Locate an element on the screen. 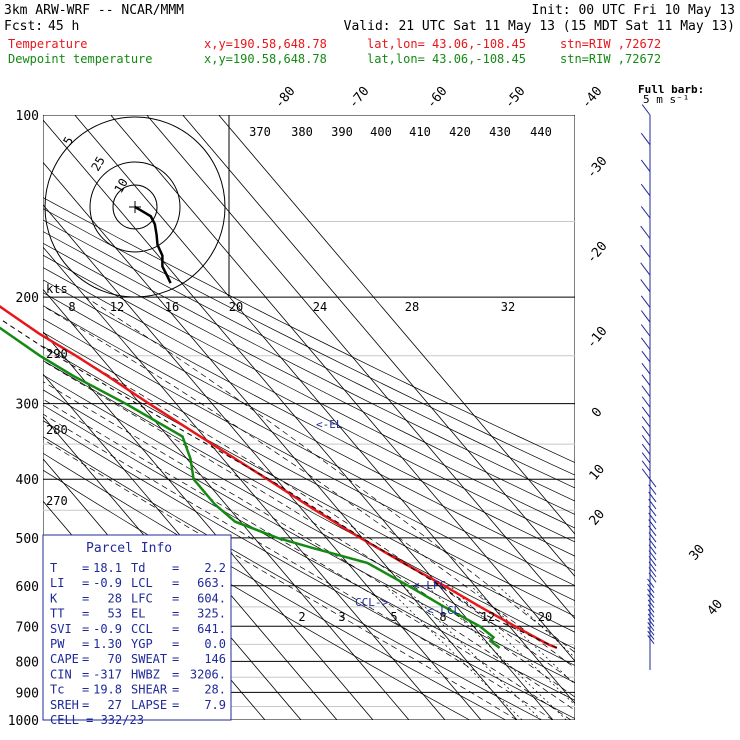  fcst-label: Fcst: is located at coordinates (23, 26).